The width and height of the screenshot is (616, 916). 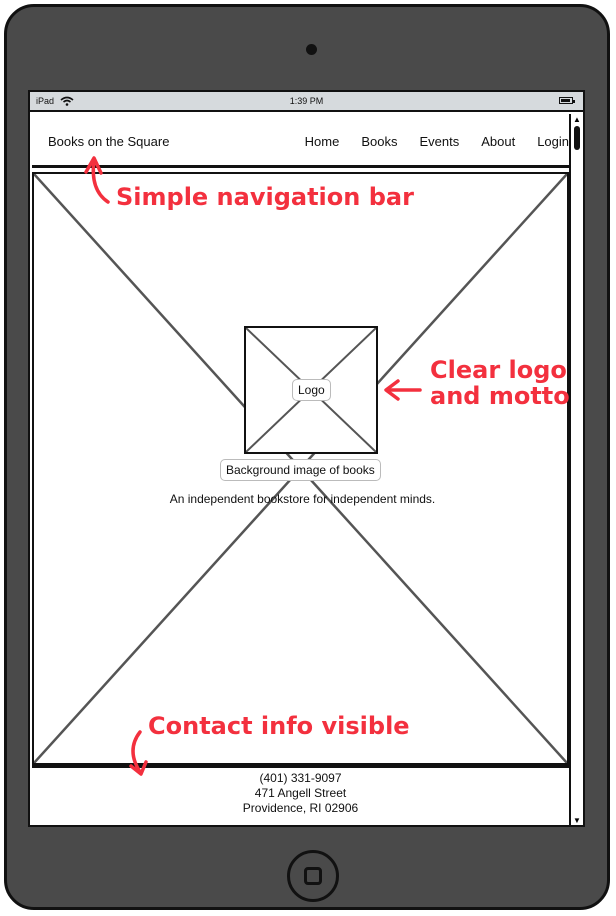 What do you see at coordinates (577, 820) in the screenshot?
I see `scroll-down-arrow-icon: ▼` at bounding box center [577, 820].